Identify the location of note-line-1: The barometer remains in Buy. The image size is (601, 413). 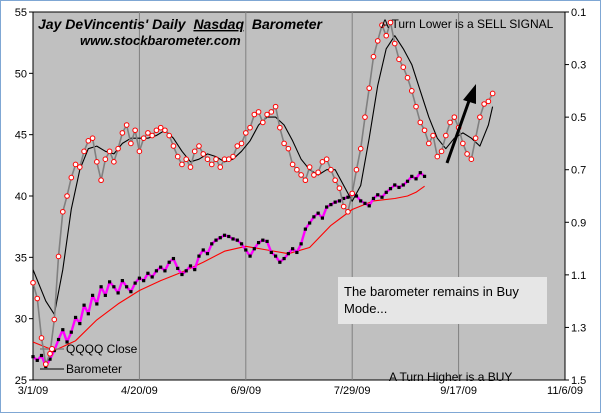
(431, 291).